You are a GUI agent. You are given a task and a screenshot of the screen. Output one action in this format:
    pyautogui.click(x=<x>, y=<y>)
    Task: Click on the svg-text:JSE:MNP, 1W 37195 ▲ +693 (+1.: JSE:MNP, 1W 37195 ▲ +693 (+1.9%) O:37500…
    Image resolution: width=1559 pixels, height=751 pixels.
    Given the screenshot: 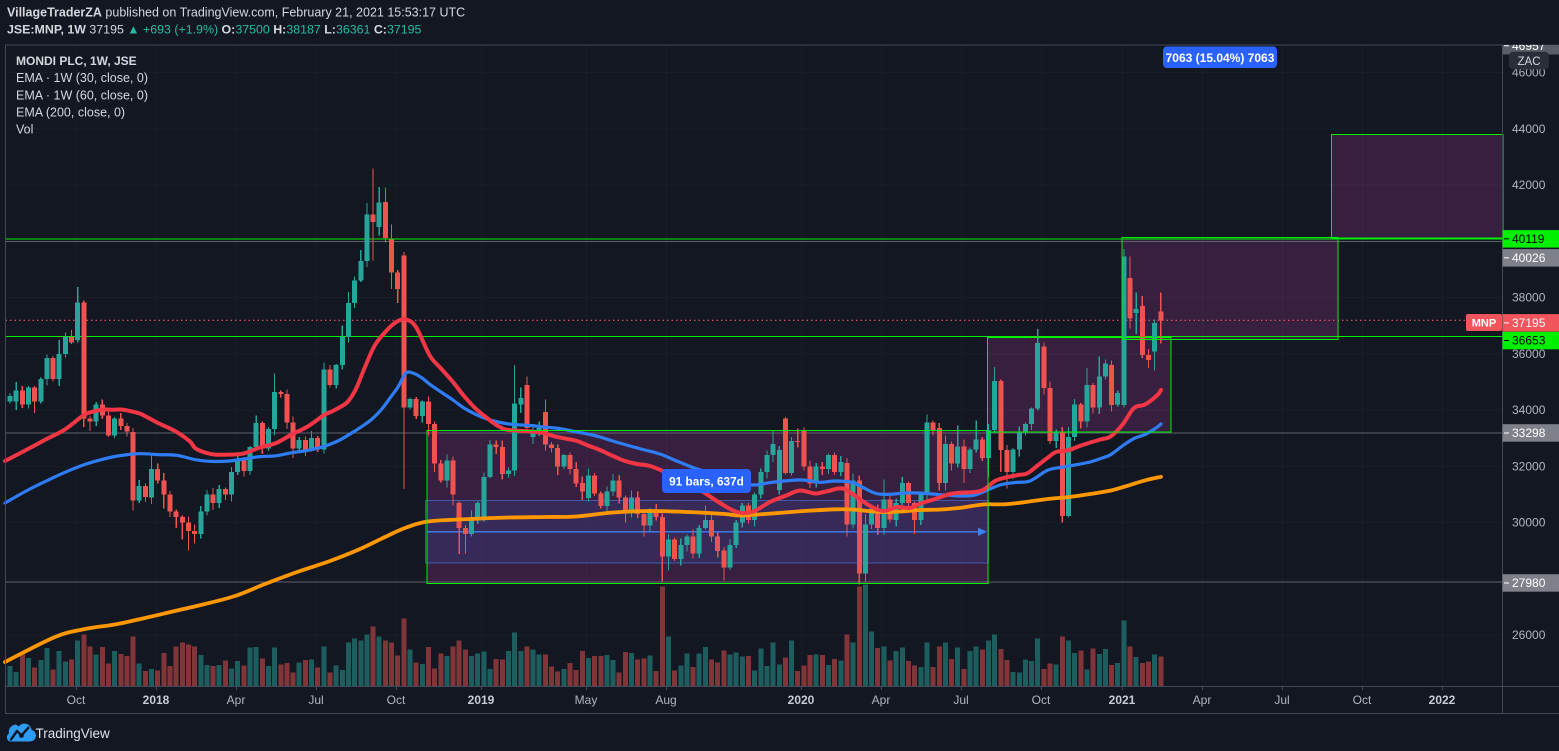 What is the action you would take?
    pyautogui.click(x=214, y=30)
    